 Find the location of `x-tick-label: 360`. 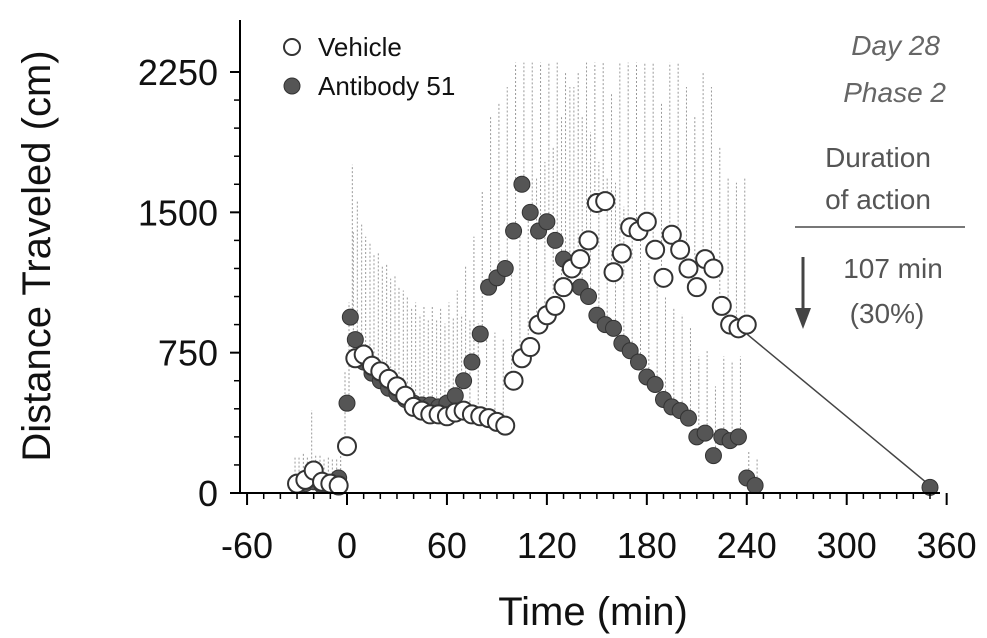

x-tick-label: 360 is located at coordinates (947, 545).